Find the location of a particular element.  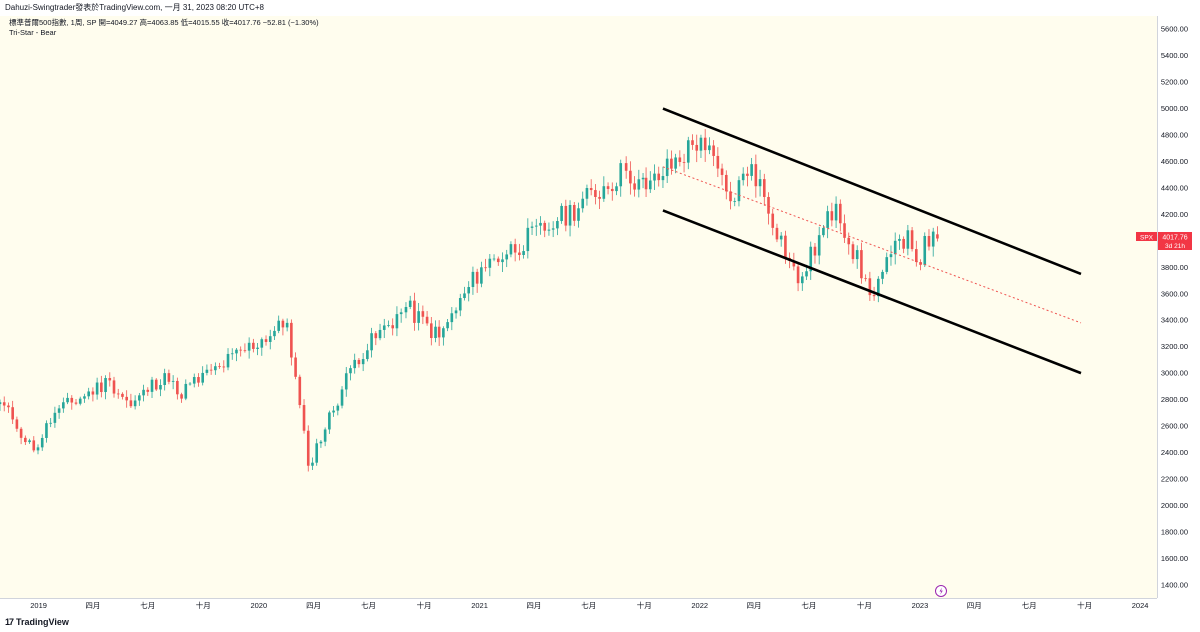

price-tick-label: 4400.00 is located at coordinates (1174, 187).